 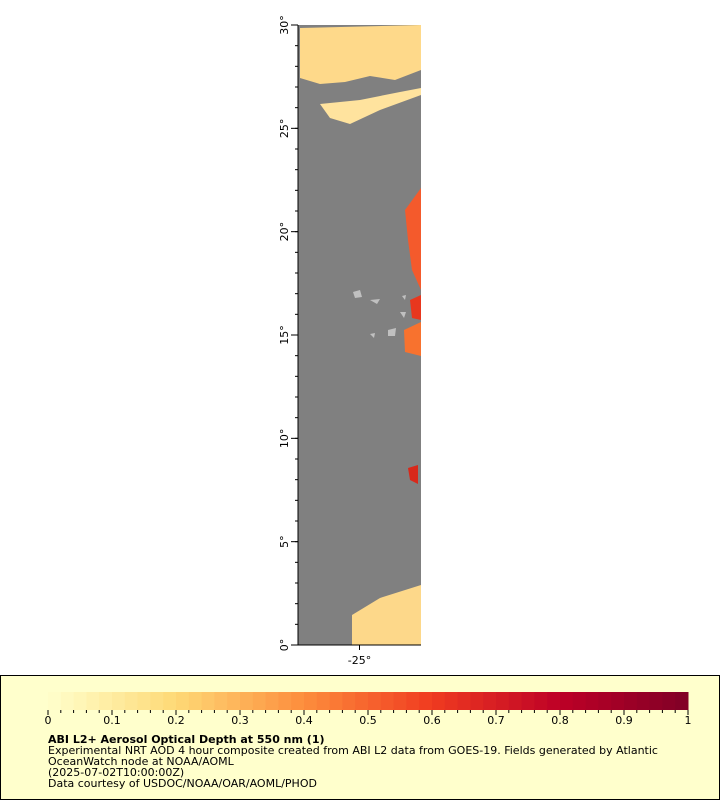 What do you see at coordinates (284, 25) in the screenshot?
I see `lat-tick-label: 30°` at bounding box center [284, 25].